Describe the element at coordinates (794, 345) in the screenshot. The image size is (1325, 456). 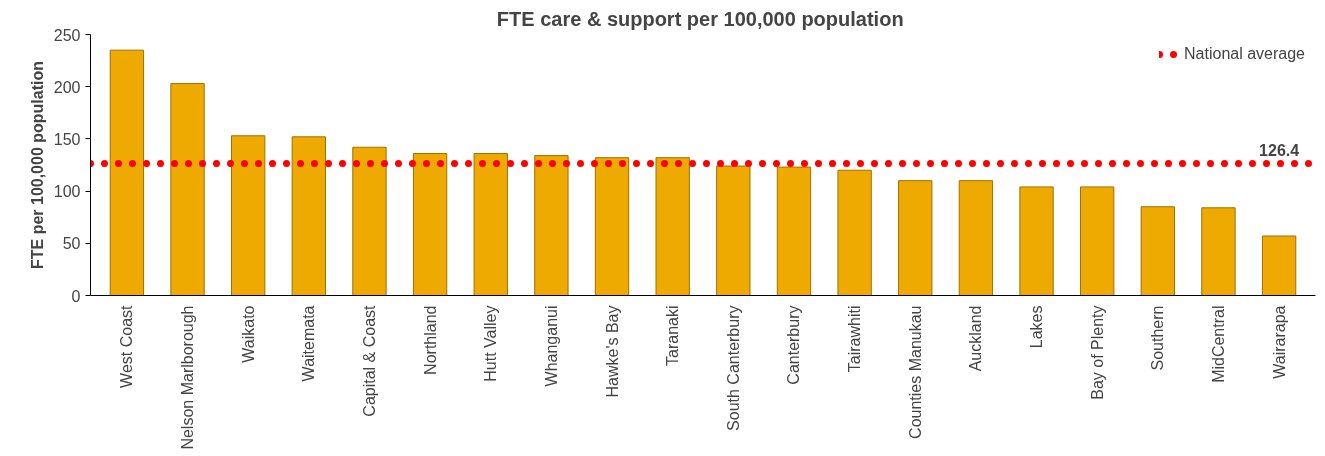
I see `x-tick-label: Canterbury` at that location.